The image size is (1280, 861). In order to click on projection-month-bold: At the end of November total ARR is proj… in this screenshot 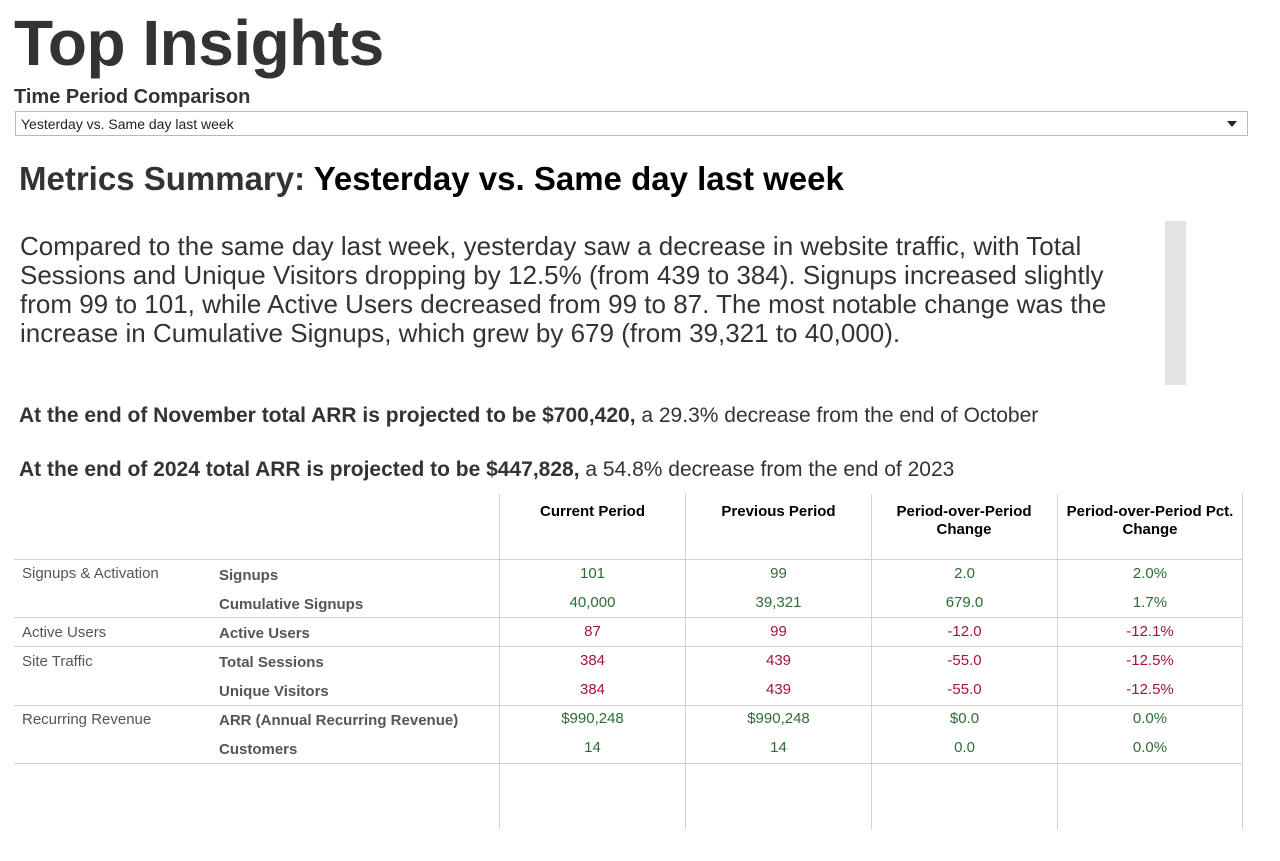, I will do `click(327, 415)`.